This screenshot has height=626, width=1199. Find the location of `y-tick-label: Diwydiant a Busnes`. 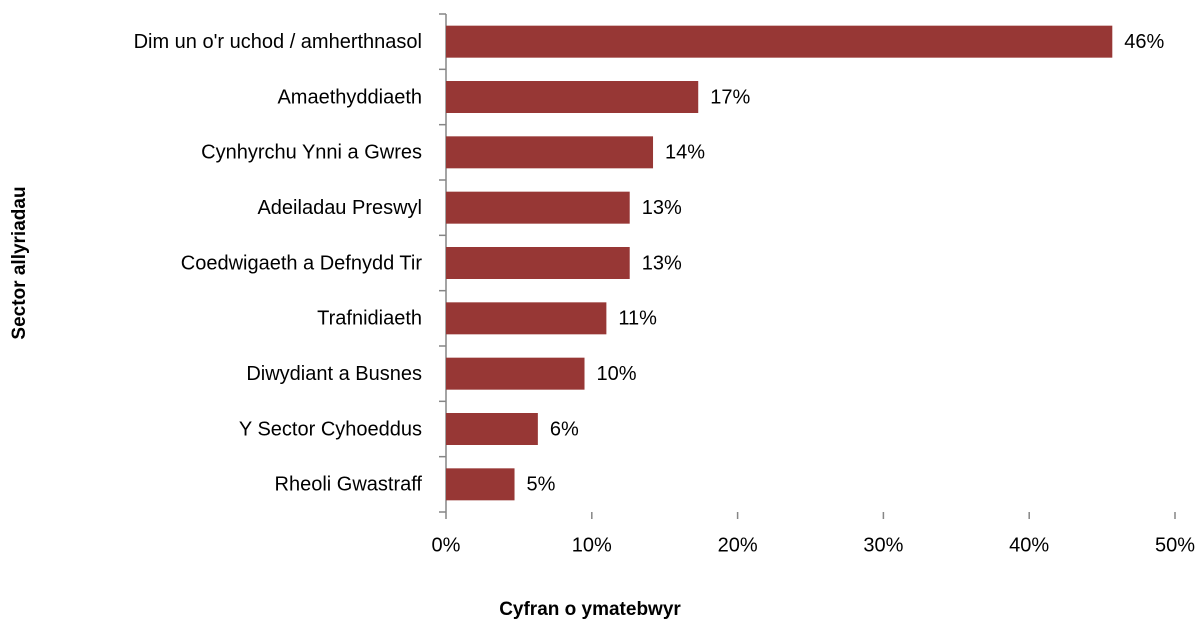

y-tick-label: Diwydiant a Busnes is located at coordinates (334, 374).